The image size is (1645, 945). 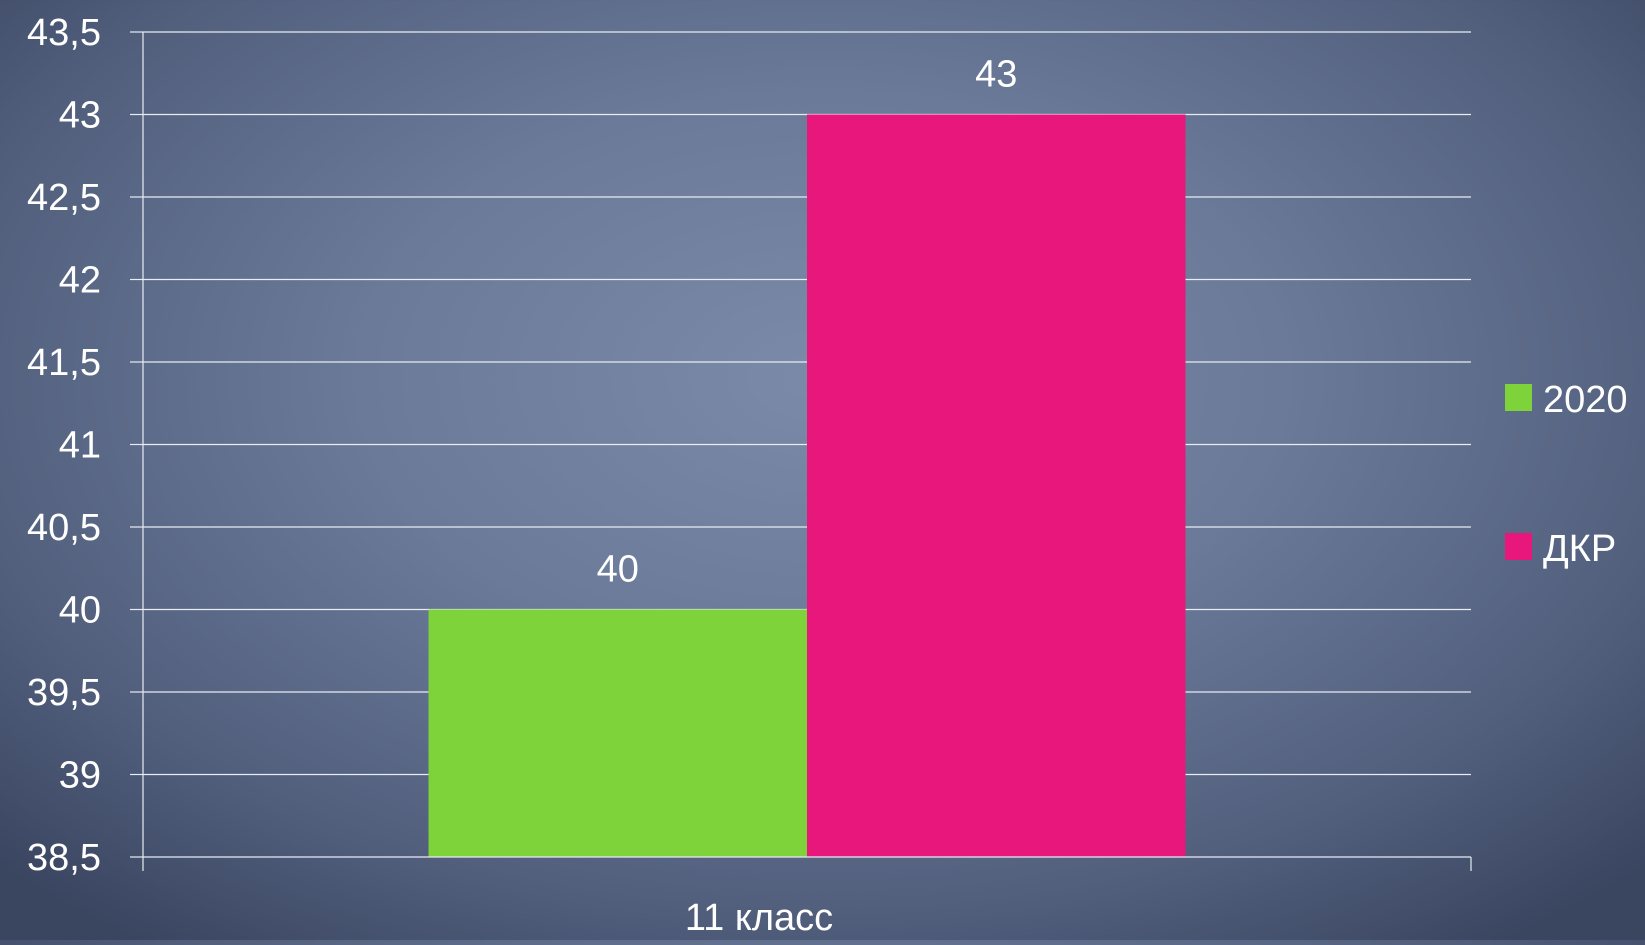 I want to click on y-tick-label: 41,5, so click(x=64, y=363).